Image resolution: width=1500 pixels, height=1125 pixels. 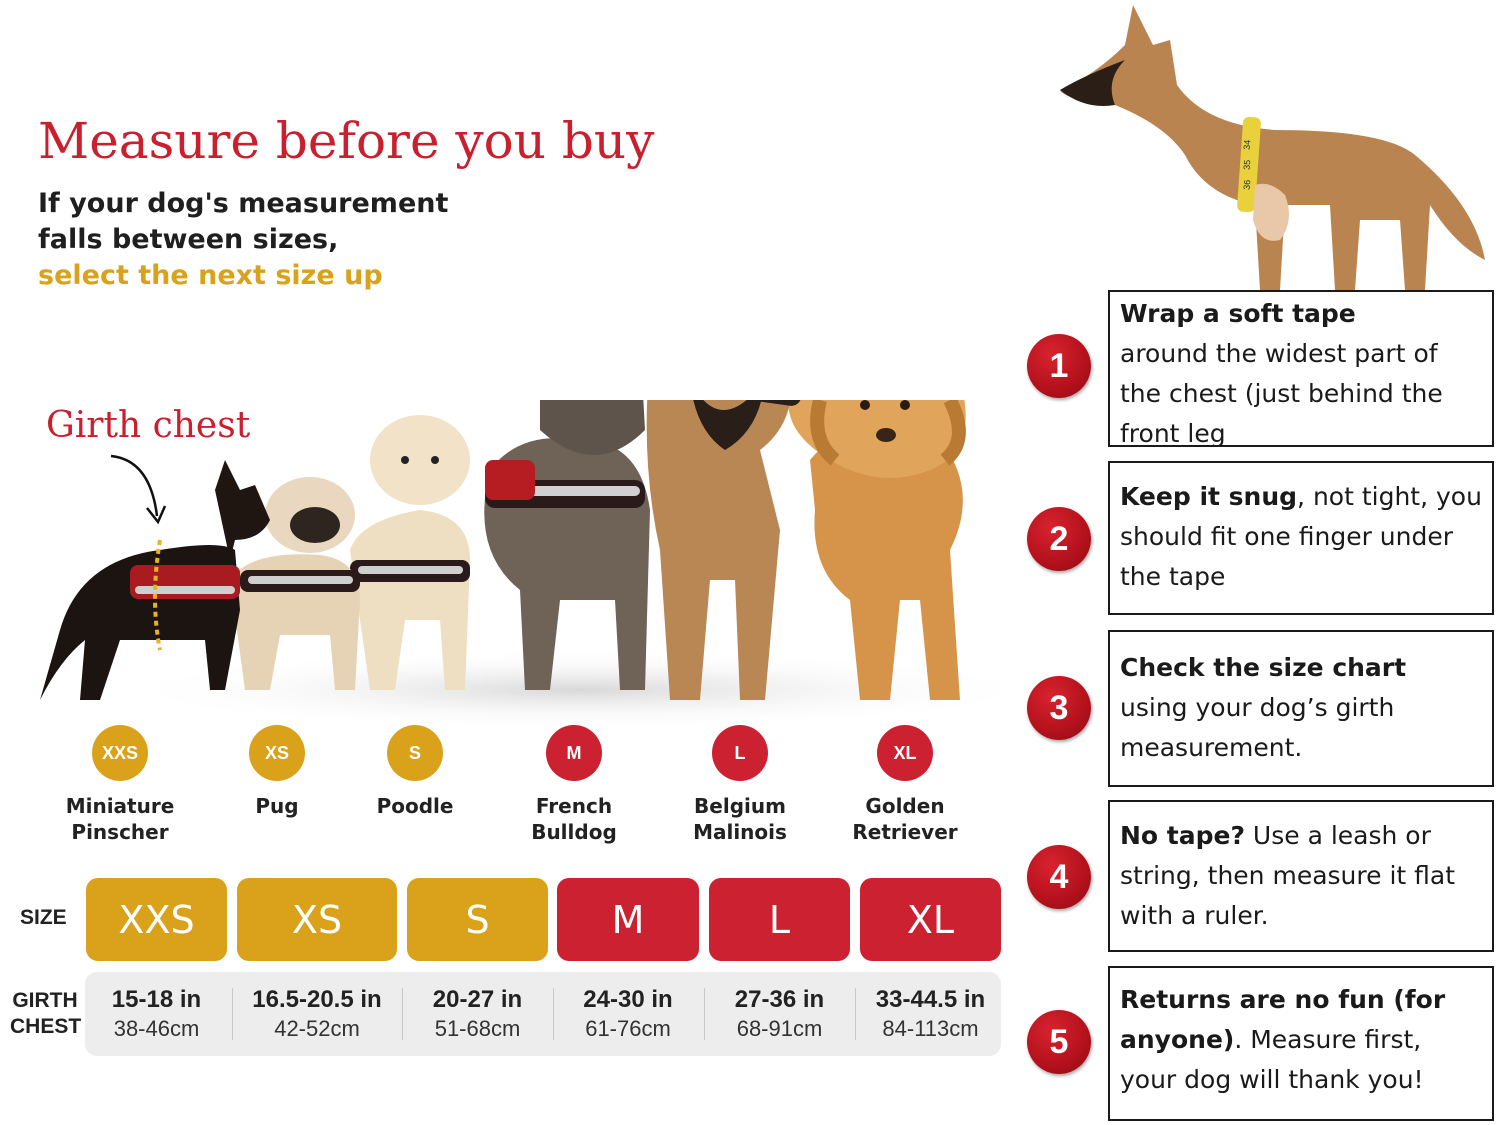 What do you see at coordinates (156, 1014) in the screenshot?
I see `girth-cell-xxs: 15-18 in 38-46cm` at bounding box center [156, 1014].